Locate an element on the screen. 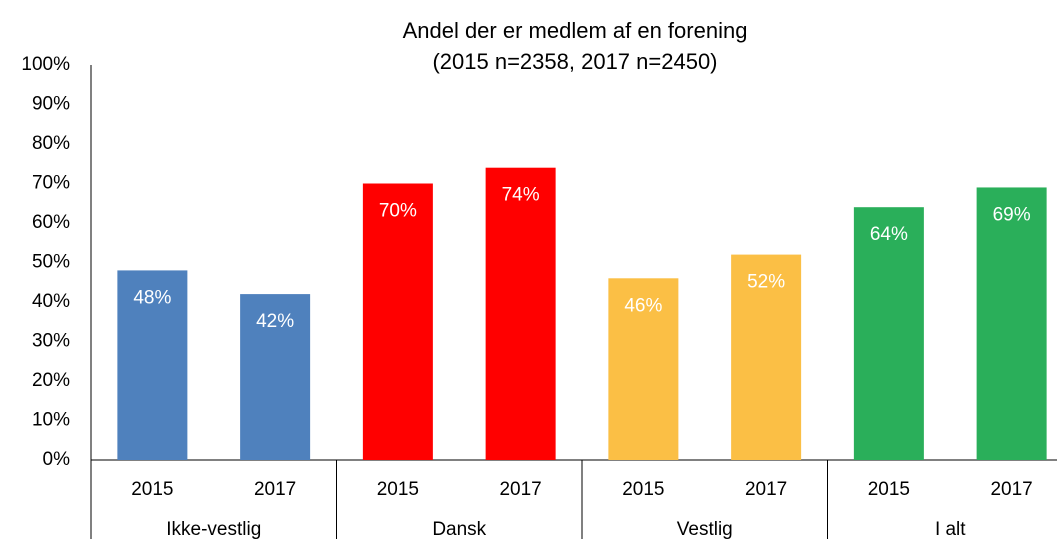 This screenshot has width=1057, height=539. value-label: 74% is located at coordinates (521, 195).